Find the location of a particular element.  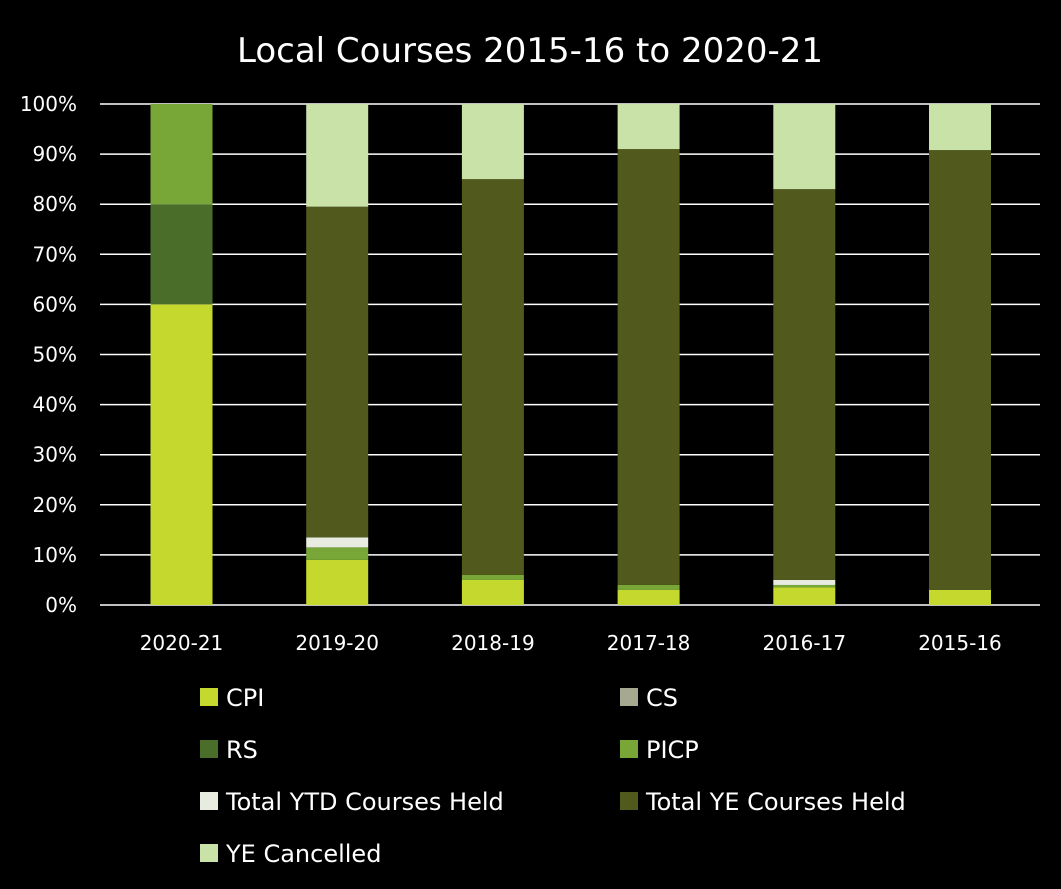

legend-item: Total YE Courses Held is located at coordinates (763, 802).